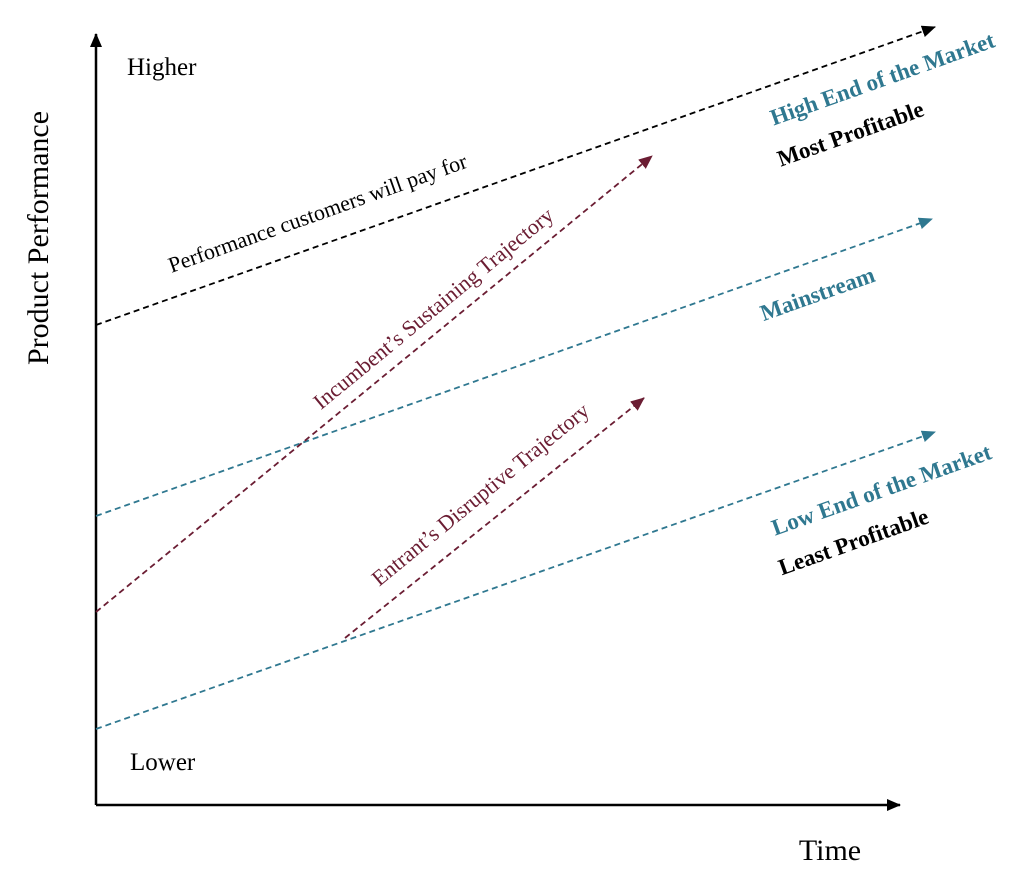 This screenshot has height=875, width=1024. Describe the element at coordinates (318, 213) in the screenshot. I see `customer-demand-label: Performance customers will pay for` at that location.